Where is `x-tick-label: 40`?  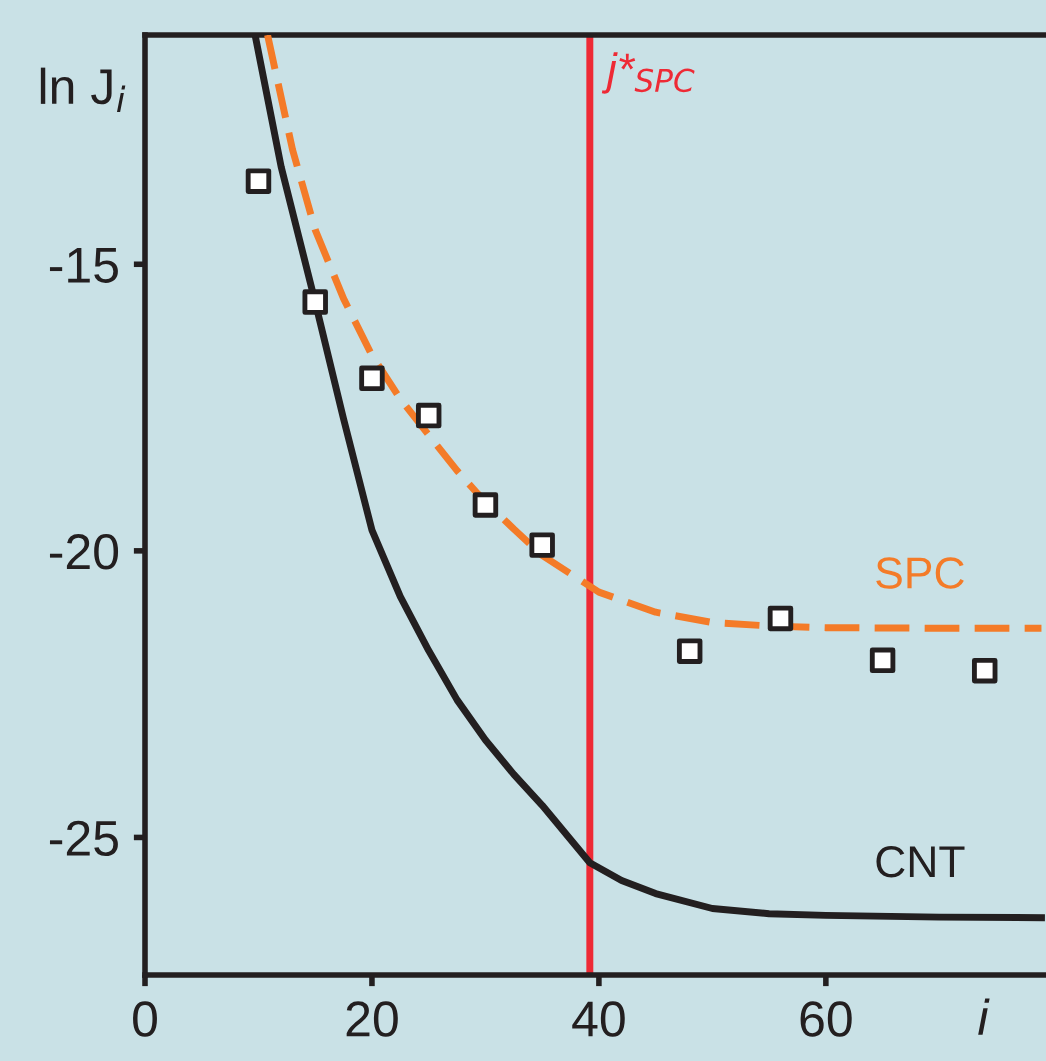 x-tick-label: 40 is located at coordinates (598, 1019).